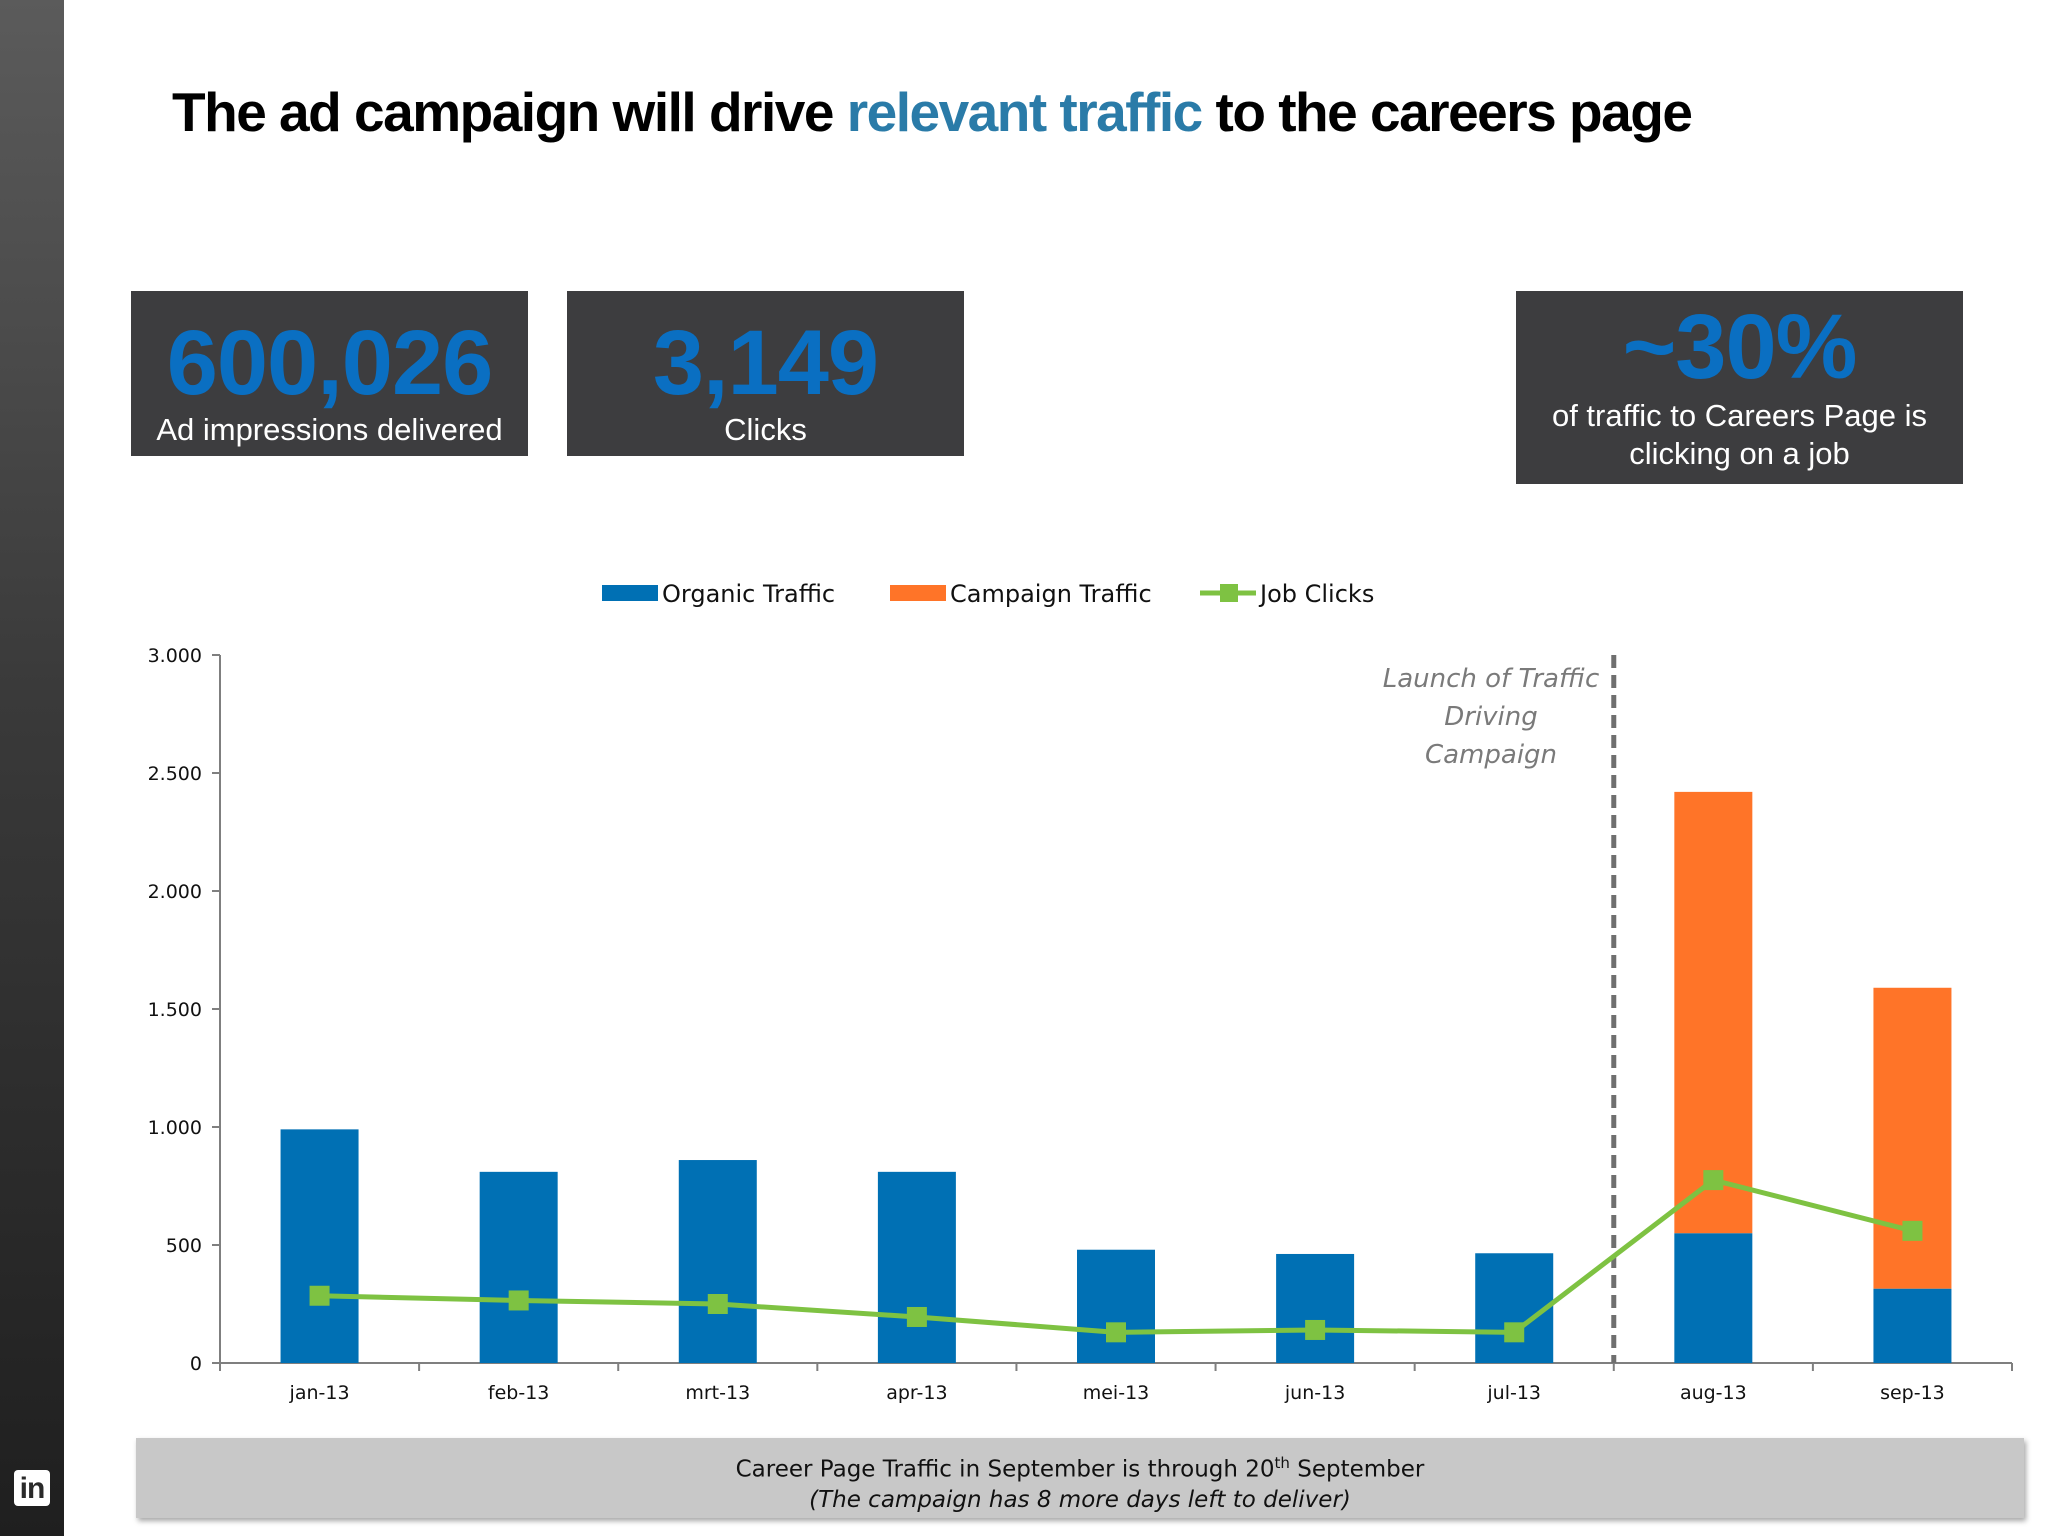 The width and height of the screenshot is (2048, 1536). Describe the element at coordinates (329, 429) in the screenshot. I see `kpi-caption: Ad impressions delivered` at that location.